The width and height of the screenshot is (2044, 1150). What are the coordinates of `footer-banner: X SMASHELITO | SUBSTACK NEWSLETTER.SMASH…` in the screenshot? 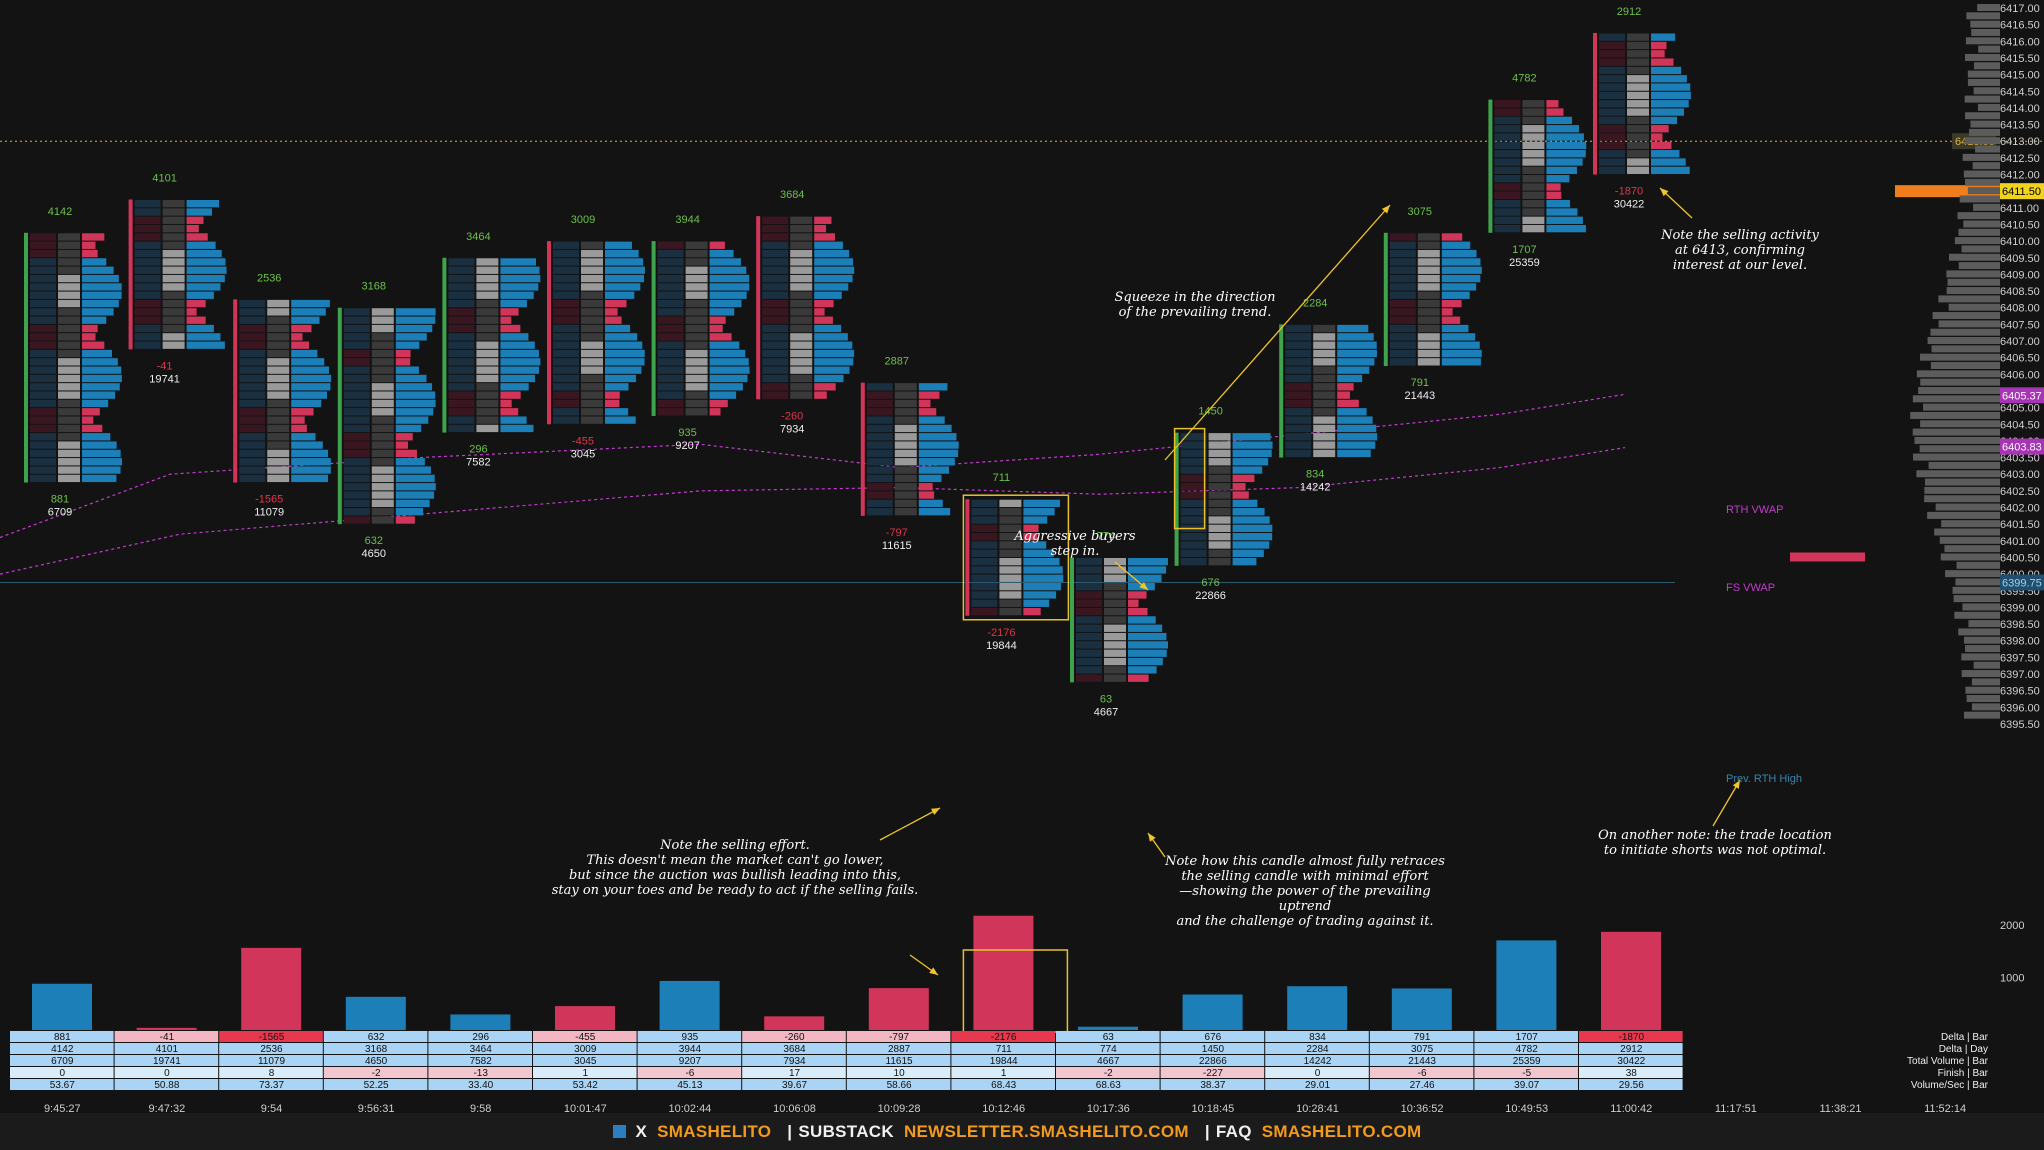 It's located at (1022, 1131).